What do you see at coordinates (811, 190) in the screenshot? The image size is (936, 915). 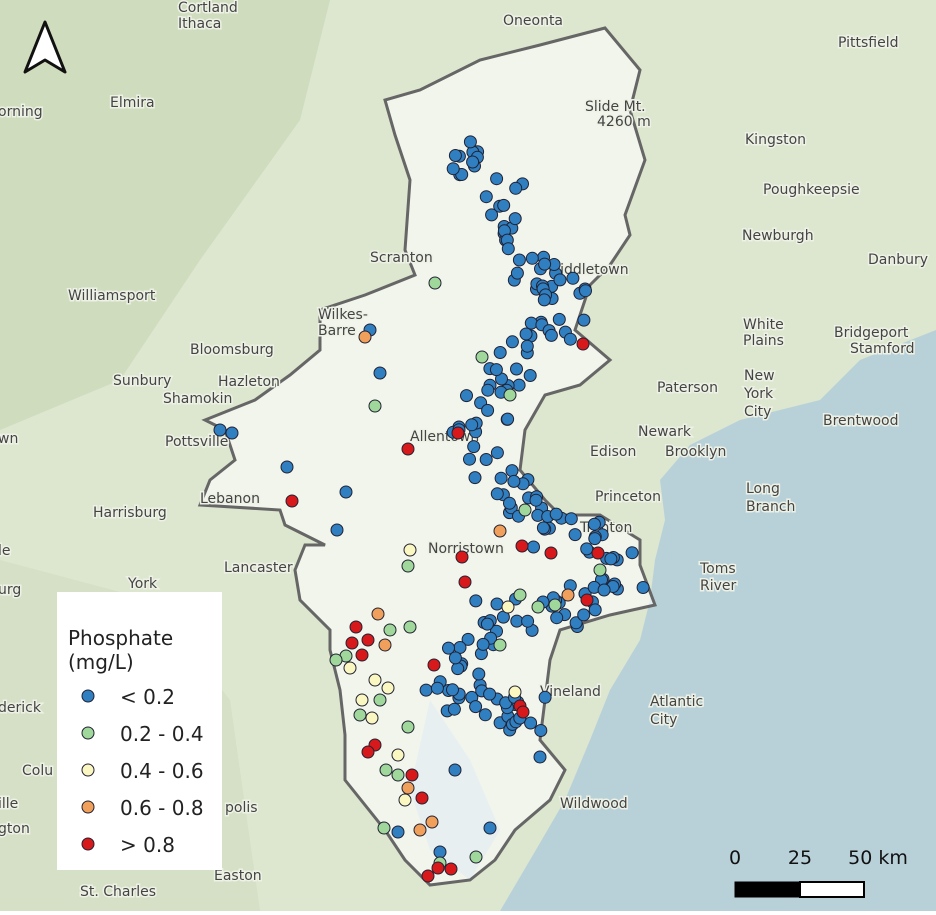 I see `place-label: Poughkeepsie` at bounding box center [811, 190].